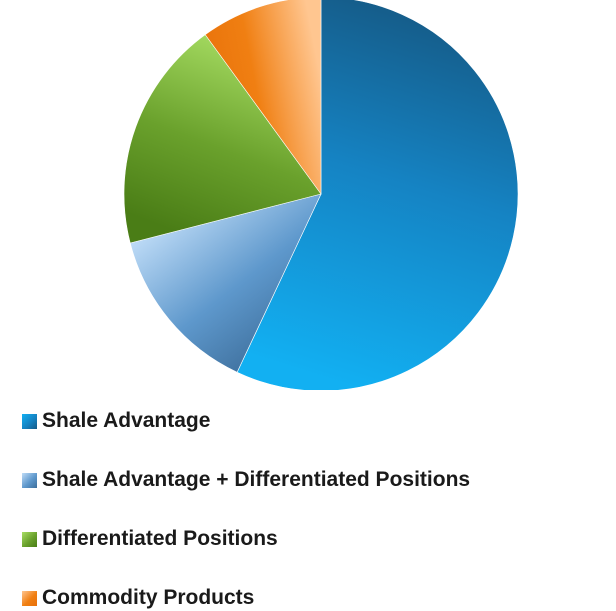  I want to click on legend-label-commodity-products: Commodity Products, so click(148, 597).